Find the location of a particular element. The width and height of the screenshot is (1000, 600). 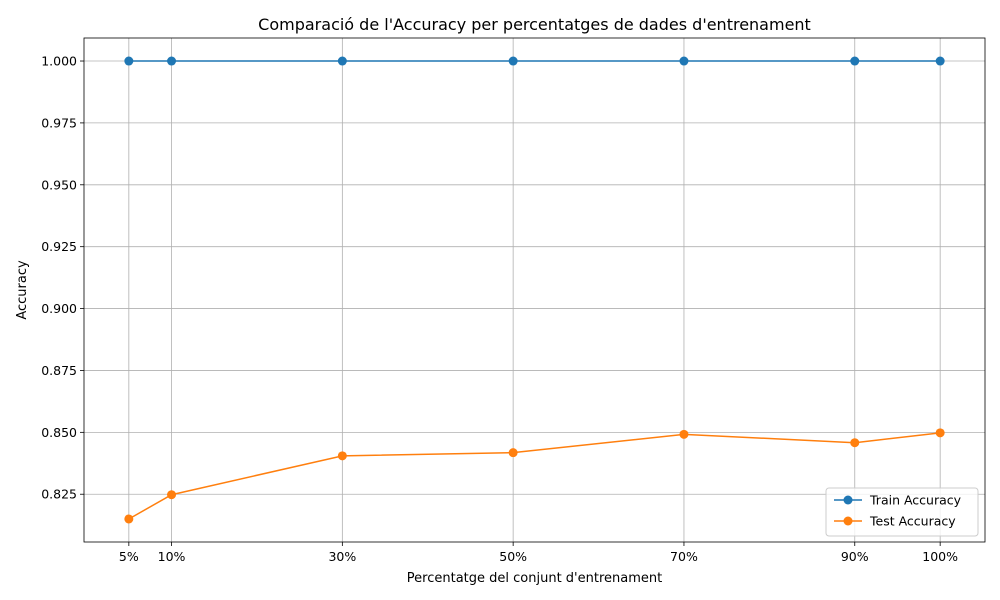

x-axis-title: Percentatge del conjunt d'entrenament is located at coordinates (534, 578).